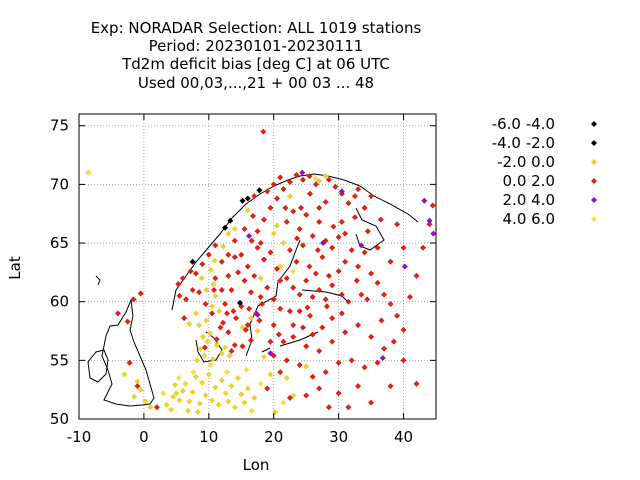 This screenshot has height=480, width=640. Describe the element at coordinates (59, 360) in the screenshot. I see `y-tick-label: 55` at that location.